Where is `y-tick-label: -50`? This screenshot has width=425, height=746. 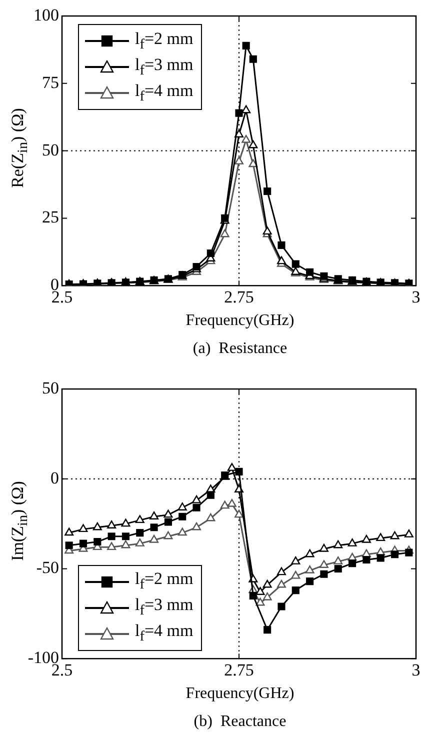 y-tick-label: -50 is located at coordinates (47, 568).